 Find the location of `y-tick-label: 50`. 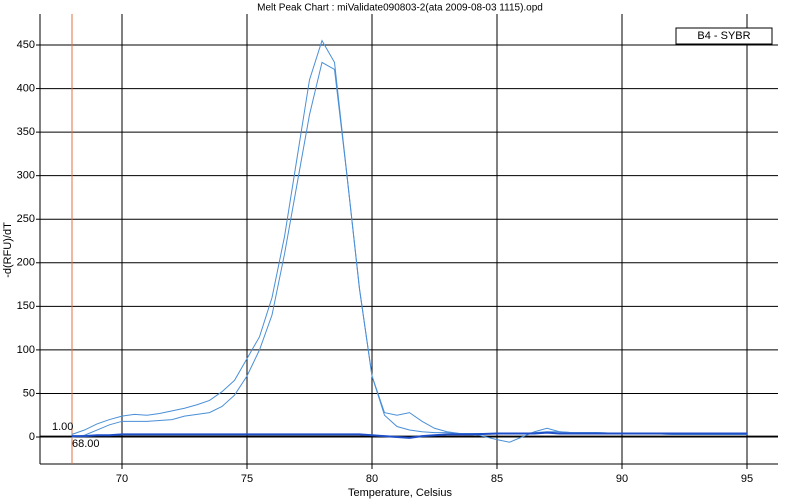

y-tick-label: 50 is located at coordinates (29, 393).